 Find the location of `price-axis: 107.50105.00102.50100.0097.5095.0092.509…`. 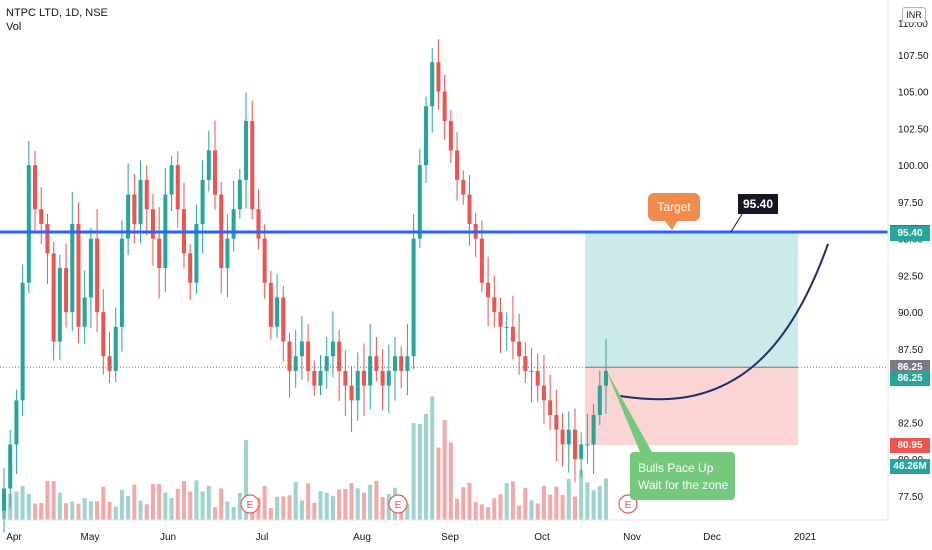

price-axis: 107.50105.00102.50100.0097.5095.0092.509… is located at coordinates (913, 261).